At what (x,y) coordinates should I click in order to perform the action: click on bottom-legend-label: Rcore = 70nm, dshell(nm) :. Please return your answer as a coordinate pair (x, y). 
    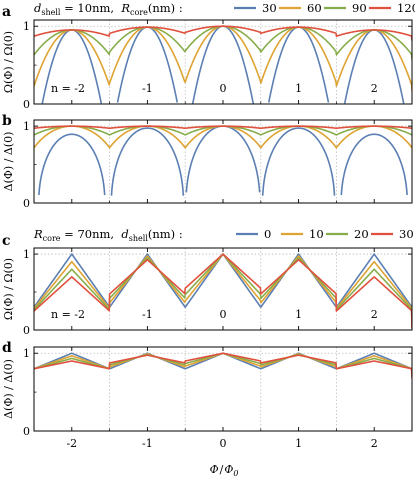
    Looking at the image, I should click on (108, 235).